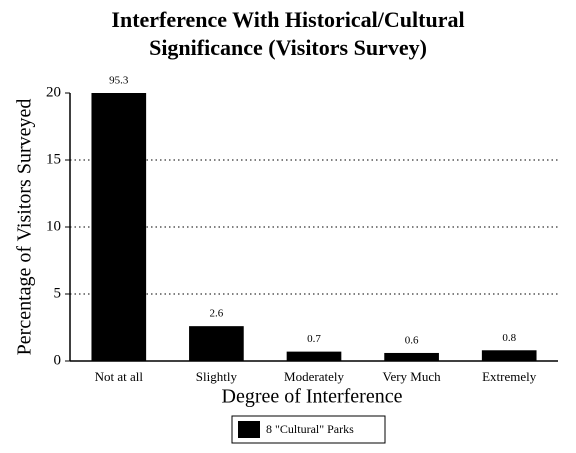  I want to click on legend-label: 8 "Cultural" Parks, so click(310, 429).